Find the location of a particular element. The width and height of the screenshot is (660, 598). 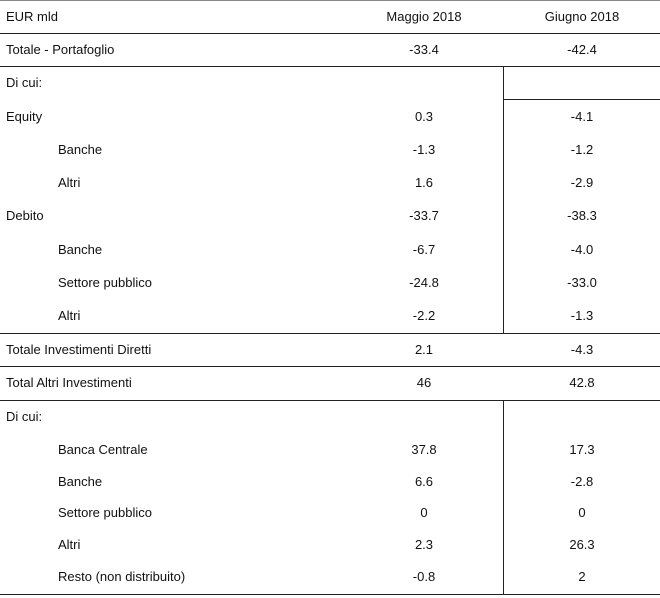

row-label: Totale - Portafoglio is located at coordinates (60, 49).